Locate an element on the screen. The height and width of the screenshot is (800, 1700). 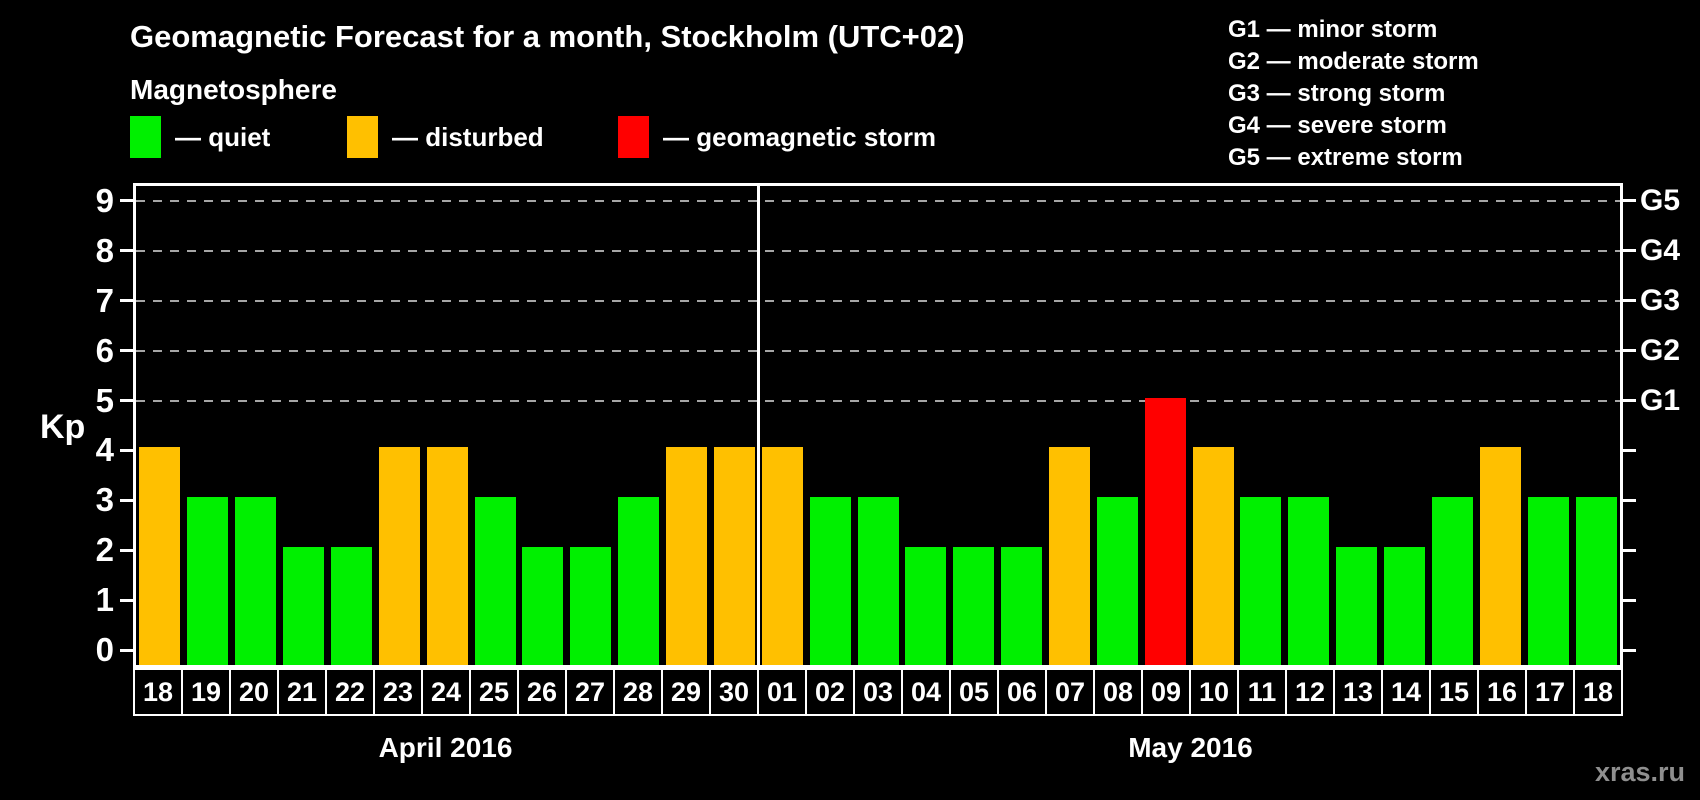
legend-item-quiet: — quiet is located at coordinates (200, 137).